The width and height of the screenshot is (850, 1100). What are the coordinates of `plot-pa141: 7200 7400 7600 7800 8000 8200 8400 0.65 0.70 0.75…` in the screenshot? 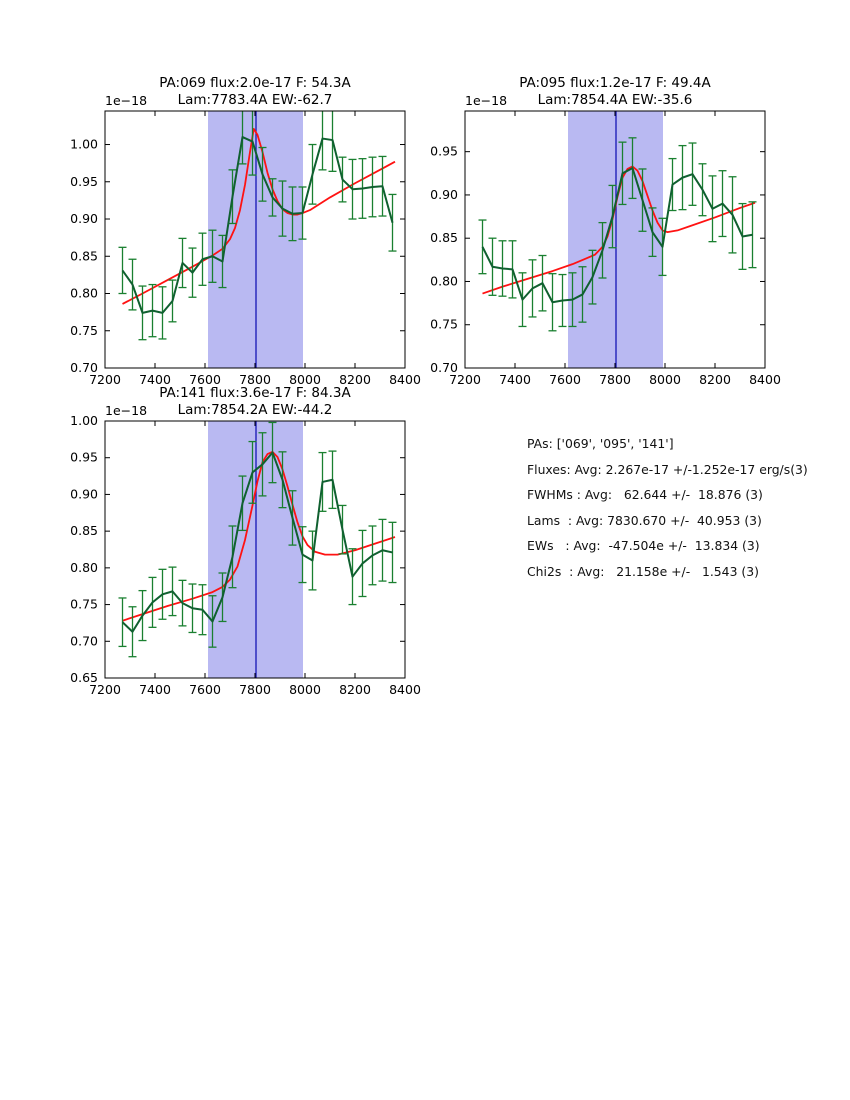 It's located at (245, 541).